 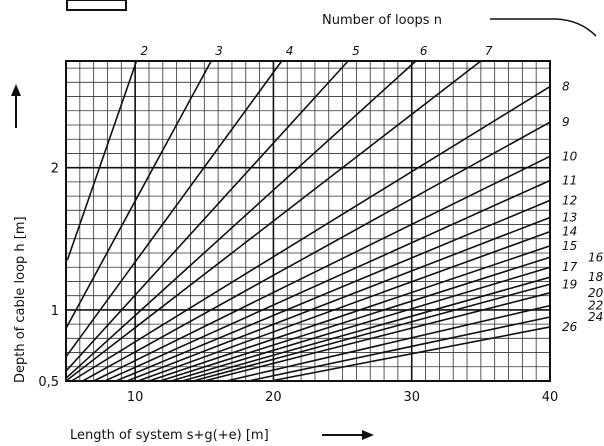 I want to click on loop-label-n-19: 19, so click(x=569, y=284).